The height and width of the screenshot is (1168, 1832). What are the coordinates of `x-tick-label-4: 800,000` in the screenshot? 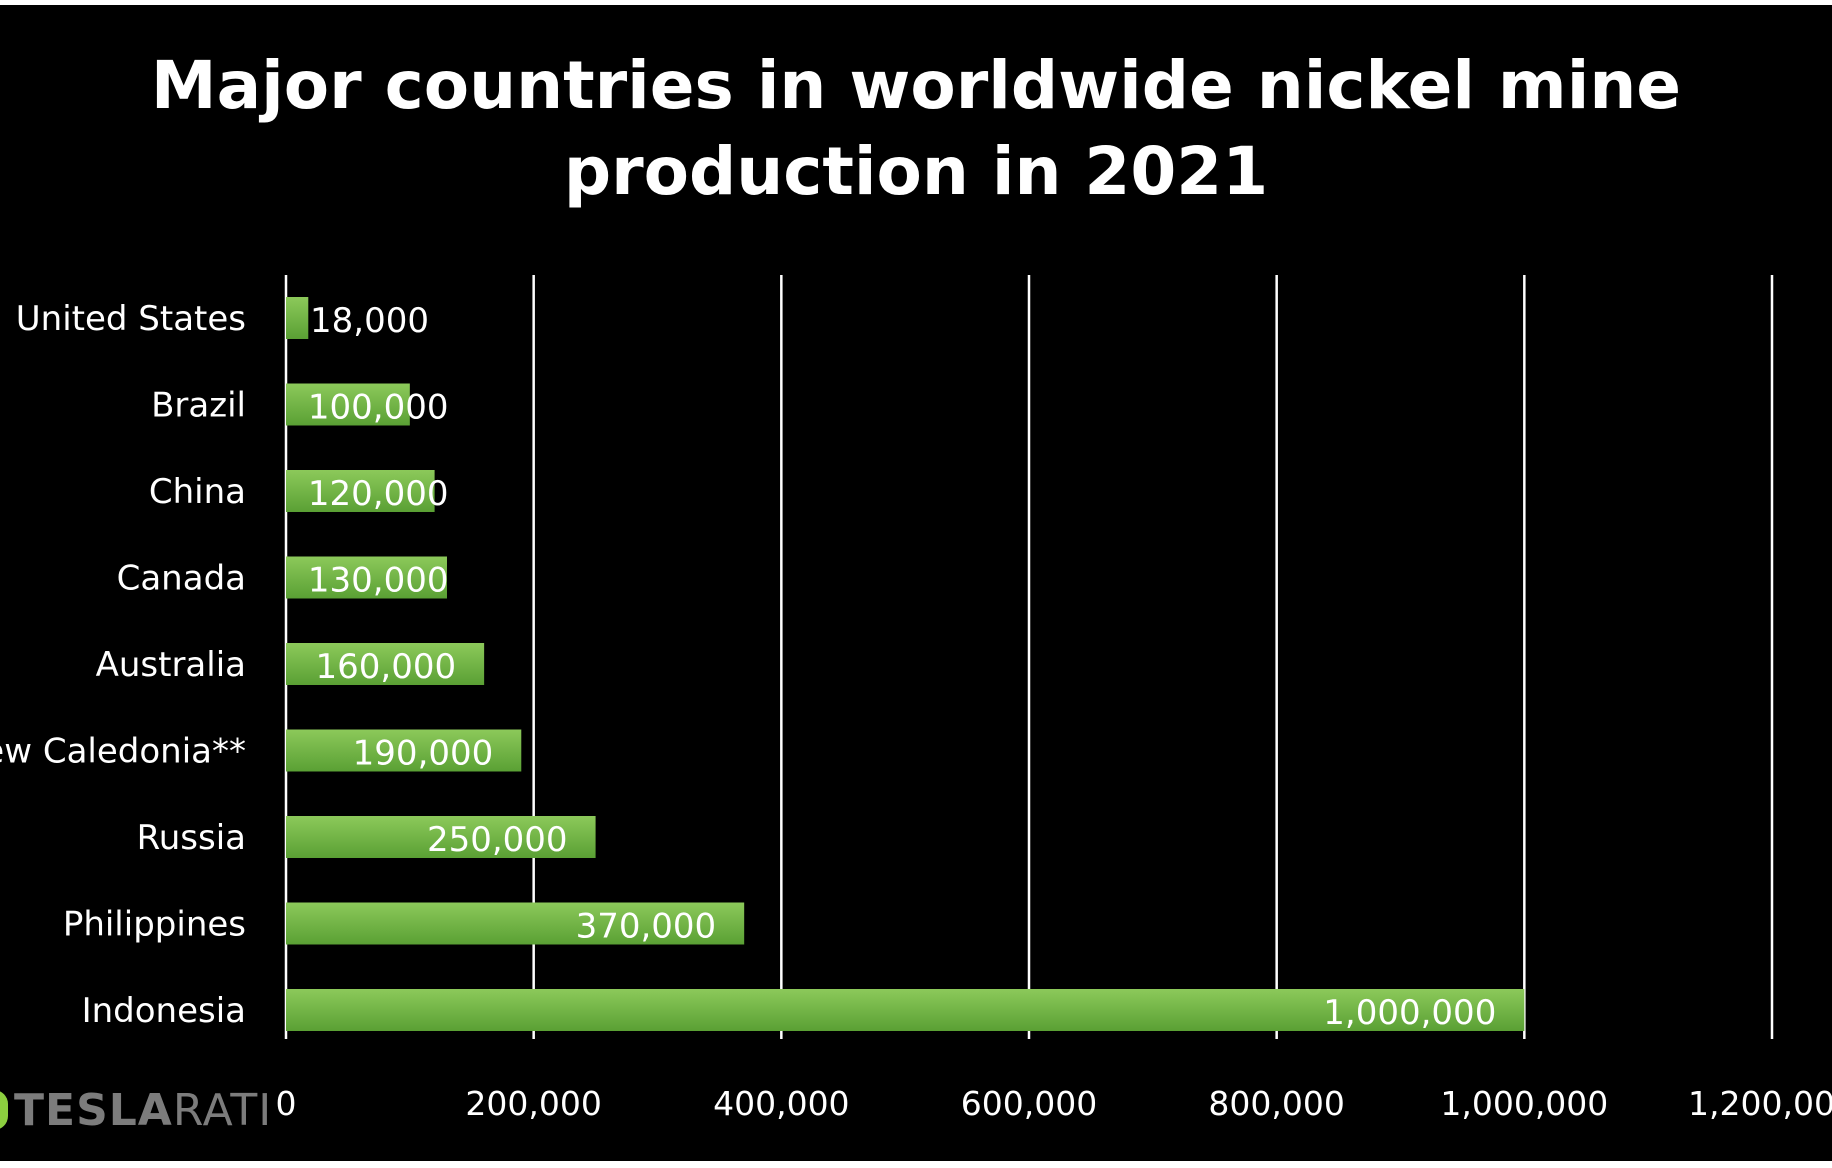 It's located at (1276, 1103).